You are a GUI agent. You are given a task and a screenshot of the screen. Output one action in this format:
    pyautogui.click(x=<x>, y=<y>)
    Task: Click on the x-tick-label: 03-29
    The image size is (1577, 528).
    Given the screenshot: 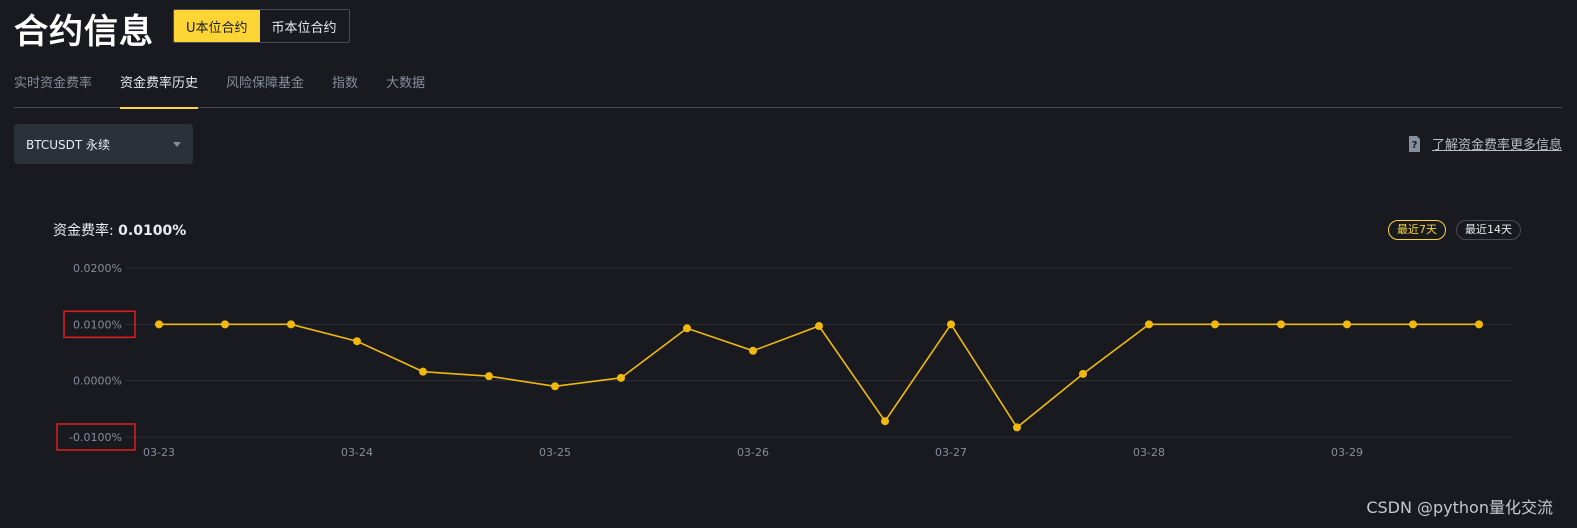 What is the action you would take?
    pyautogui.click(x=1347, y=452)
    